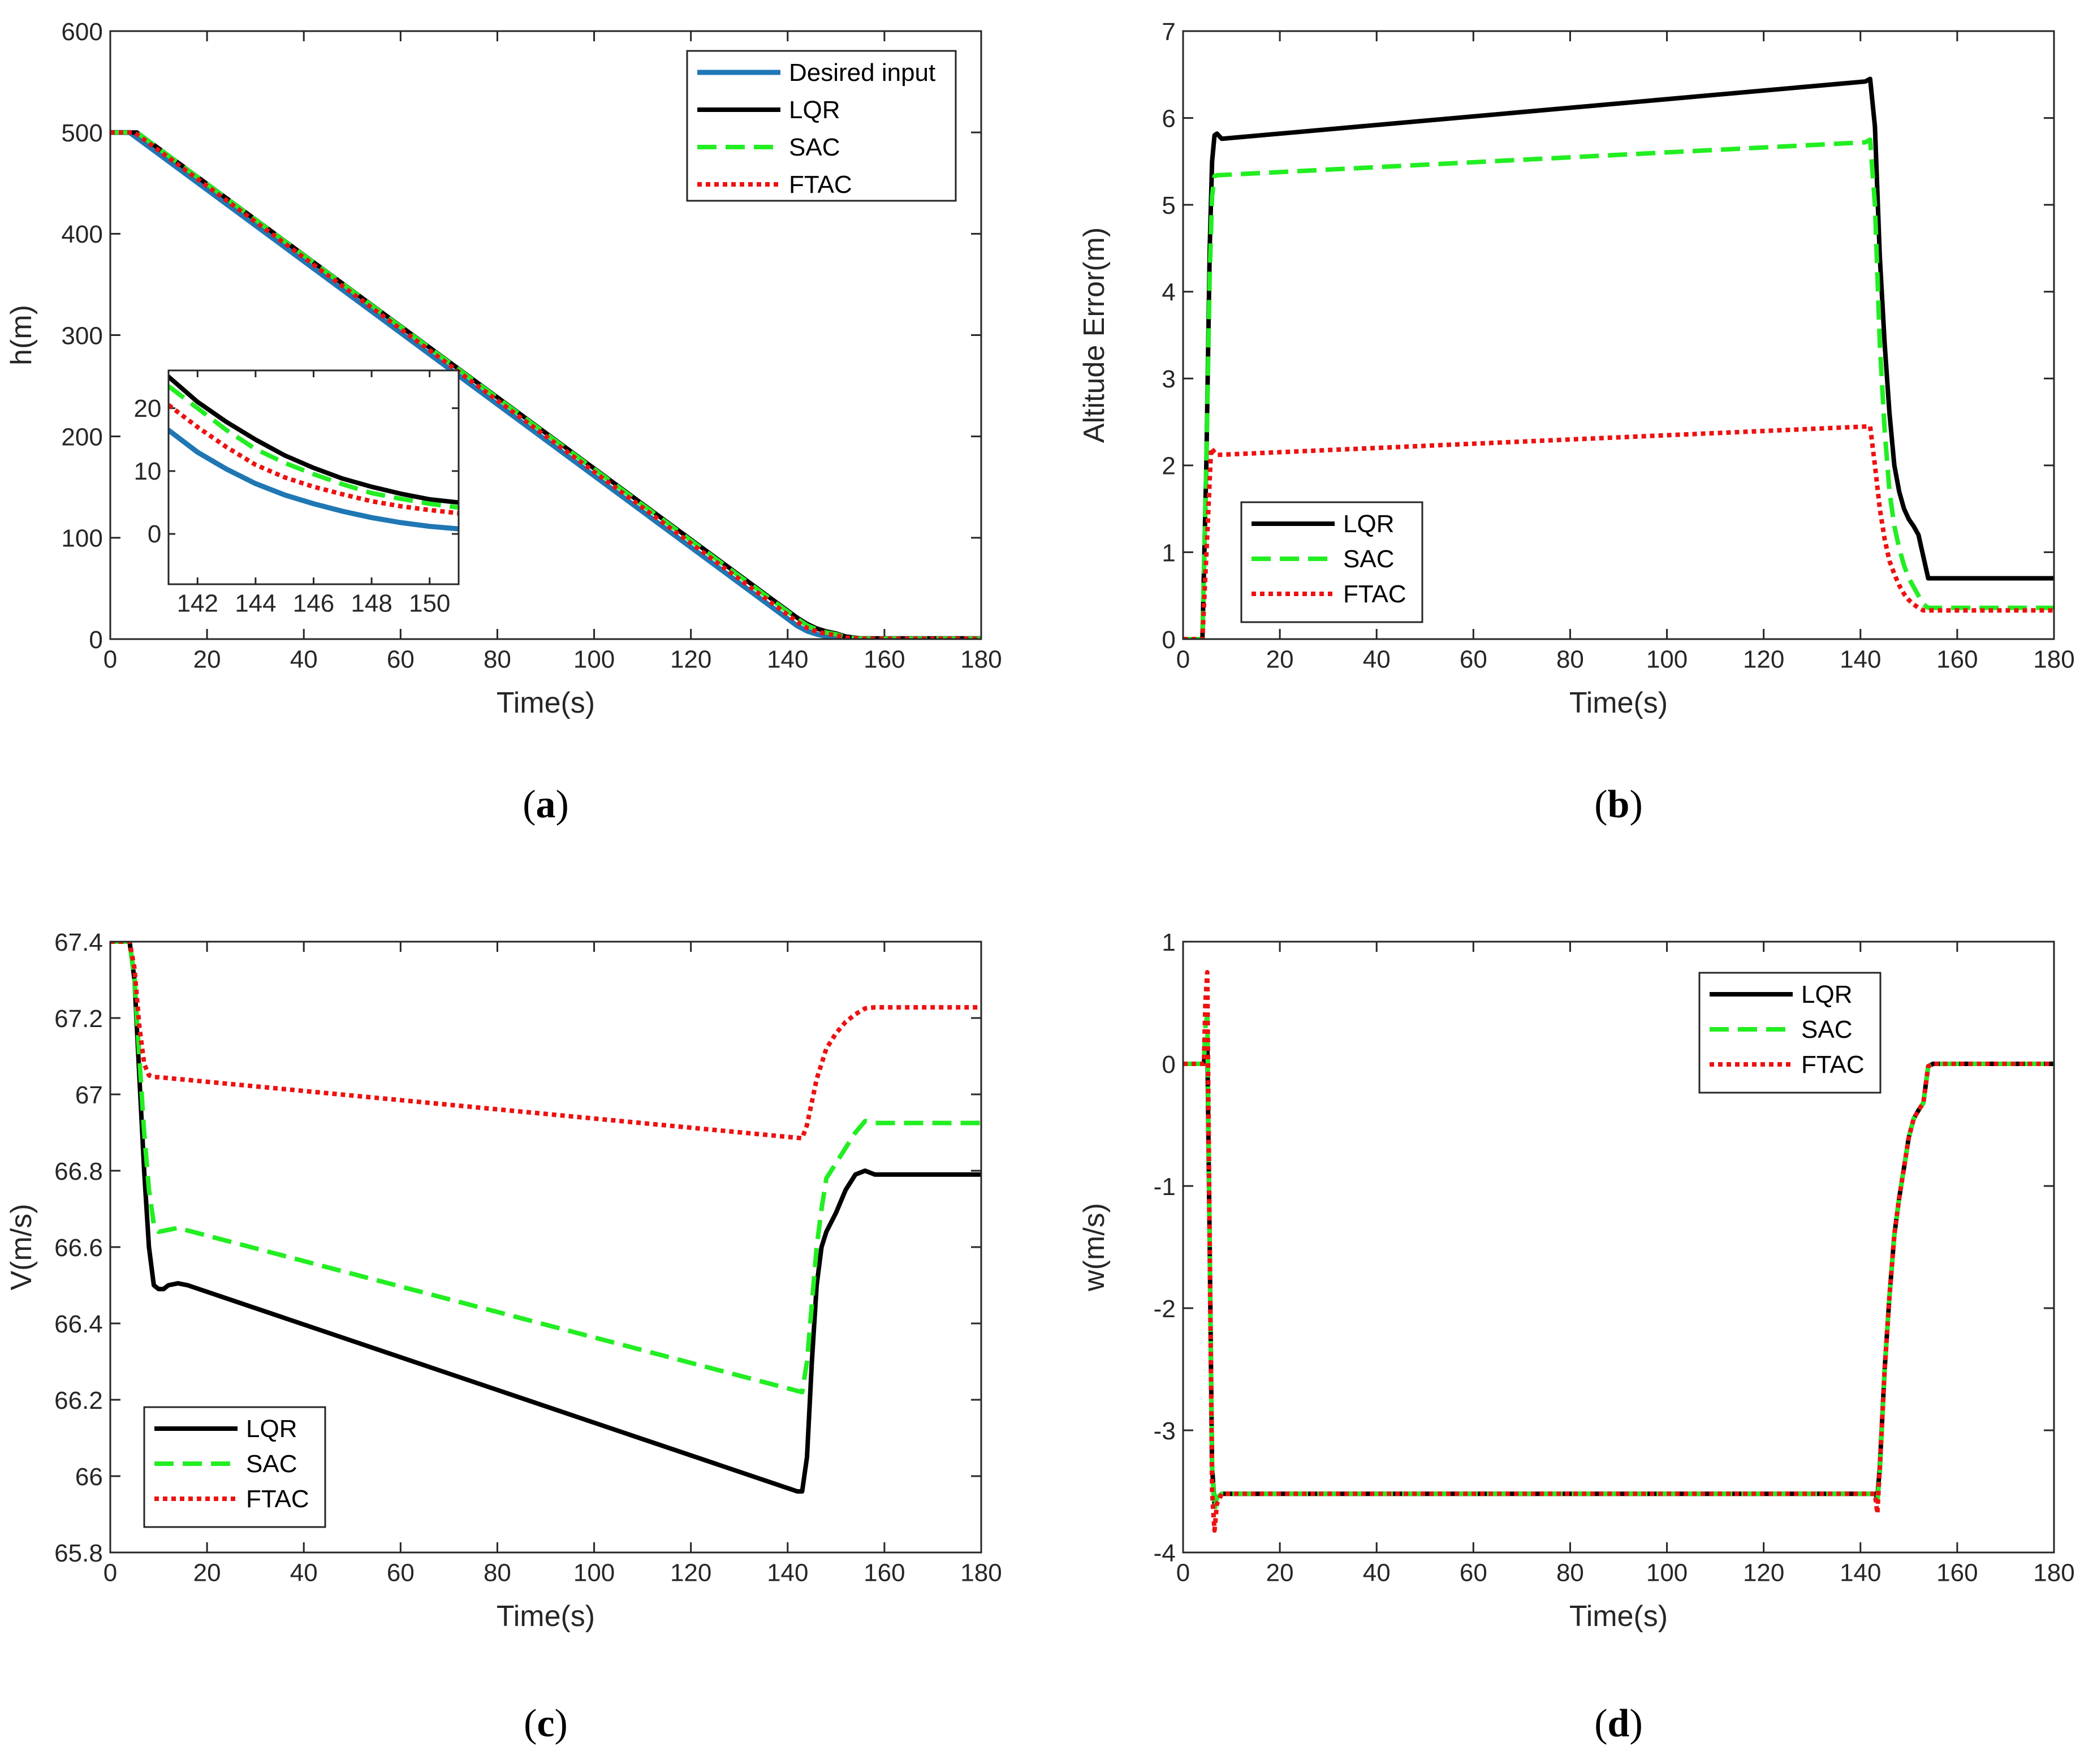  I want to click on panel-c-xtick-label-8: 160, so click(884, 1573).